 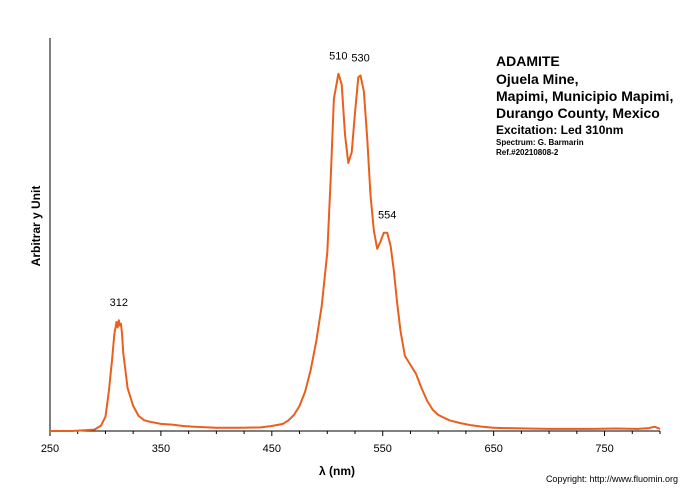 I want to click on y-axis-title: Arbitrar y Unit, so click(x=36, y=226).